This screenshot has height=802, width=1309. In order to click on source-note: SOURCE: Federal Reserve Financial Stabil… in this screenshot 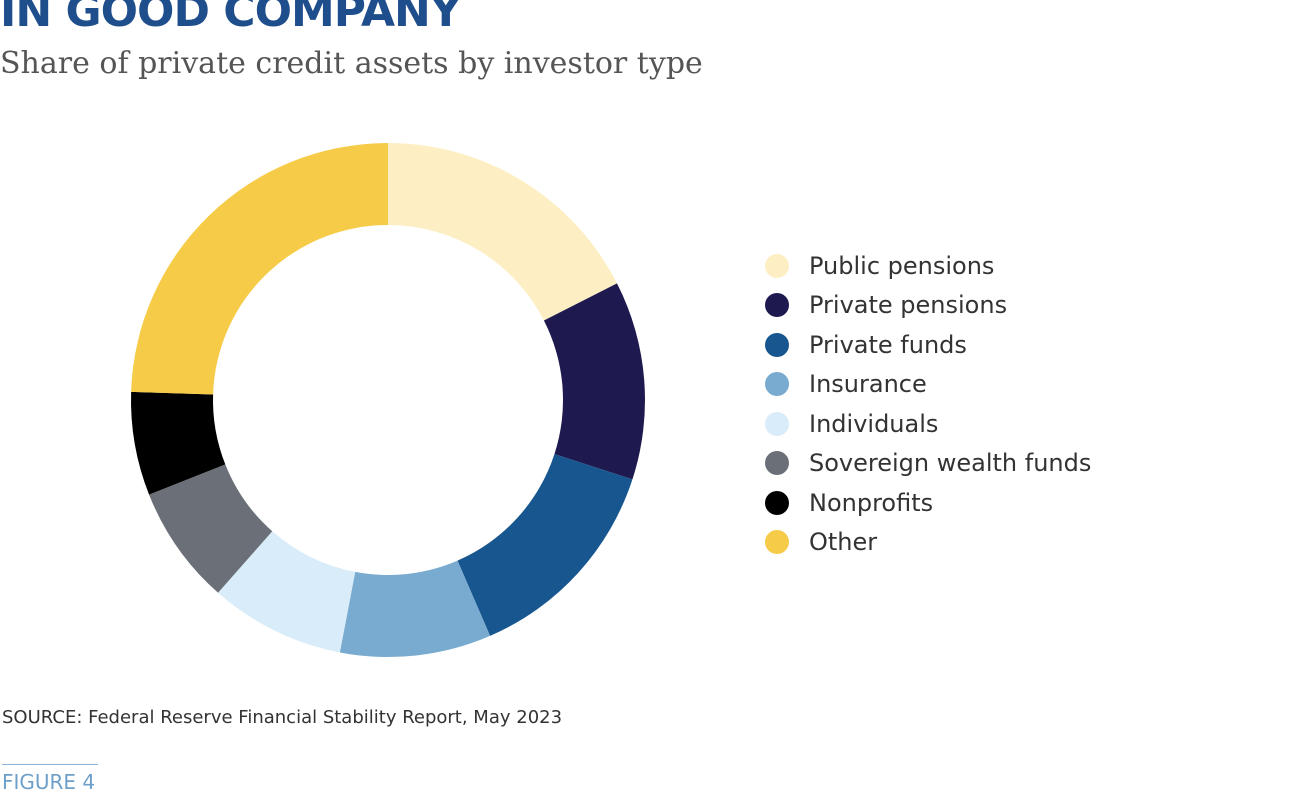, I will do `click(282, 717)`.